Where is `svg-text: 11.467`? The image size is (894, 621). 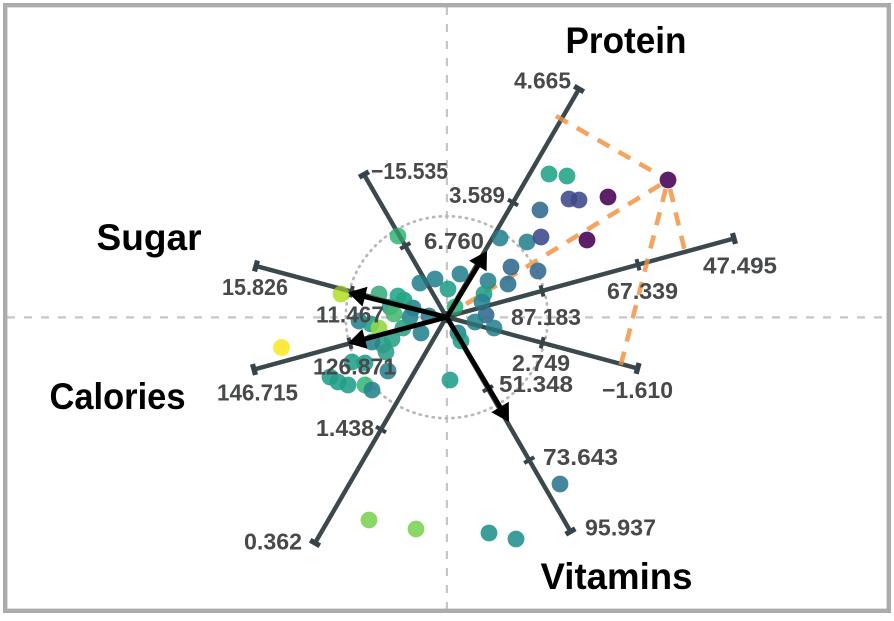
svg-text: 11.467 is located at coordinates (350, 315).